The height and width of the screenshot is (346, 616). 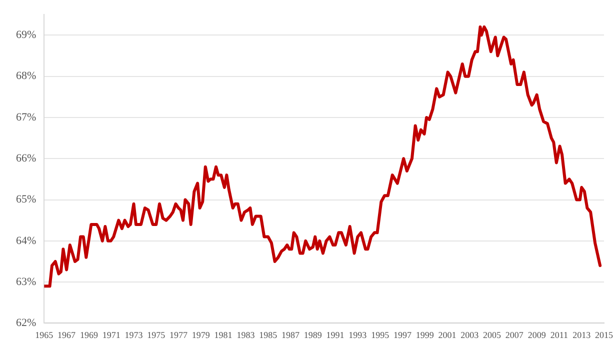 I want to click on x-tick-label: 1995, so click(x=380, y=335).